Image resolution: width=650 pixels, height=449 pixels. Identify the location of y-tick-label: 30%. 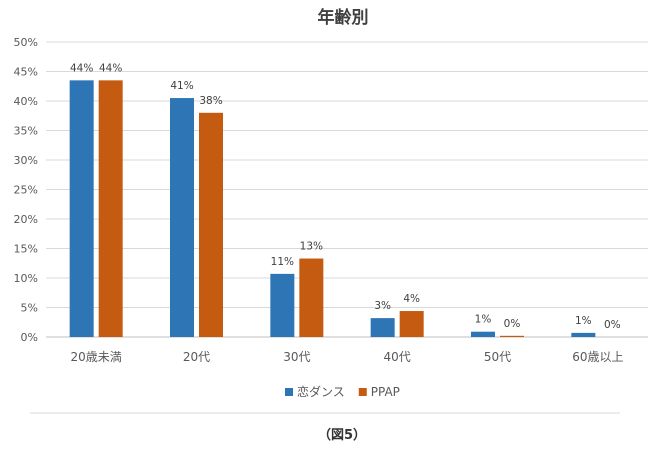
(26, 160).